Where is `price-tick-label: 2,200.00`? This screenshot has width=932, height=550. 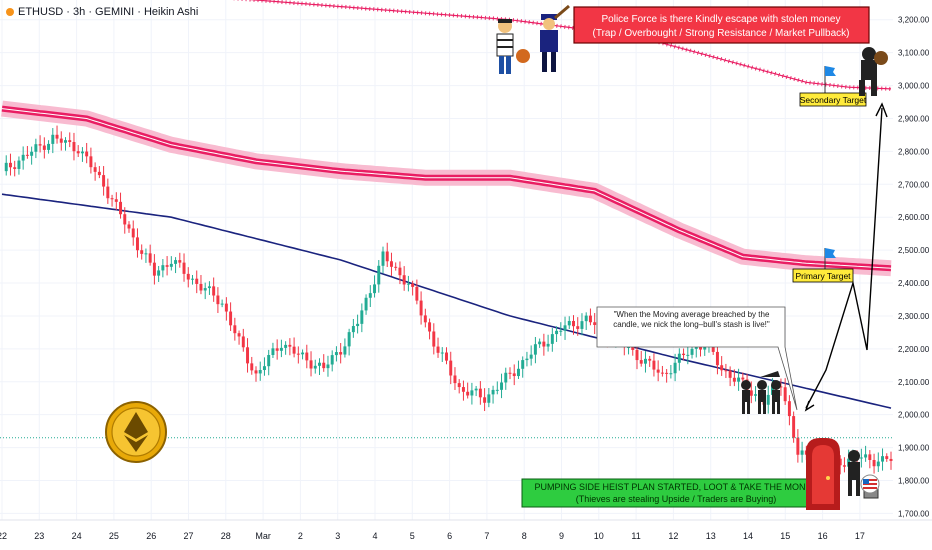
price-tick-label: 2,200.00 is located at coordinates (914, 349).